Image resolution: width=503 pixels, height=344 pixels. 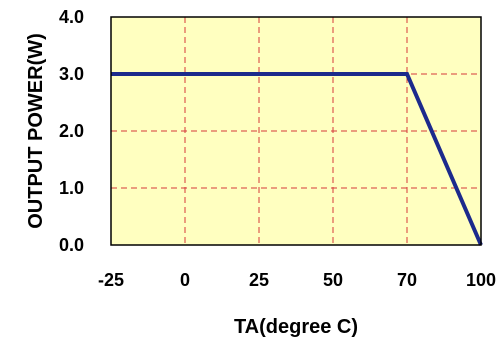 What do you see at coordinates (71, 74) in the screenshot?
I see `y-tick-label: 3.0` at bounding box center [71, 74].